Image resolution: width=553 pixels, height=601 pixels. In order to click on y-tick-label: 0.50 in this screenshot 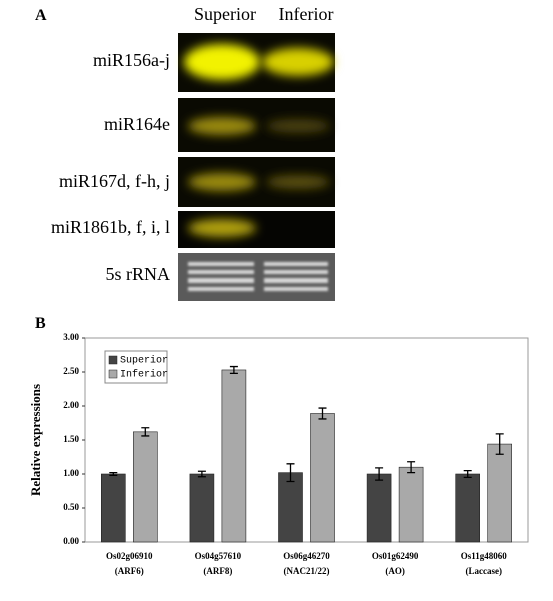, I will do `click(71, 507)`.